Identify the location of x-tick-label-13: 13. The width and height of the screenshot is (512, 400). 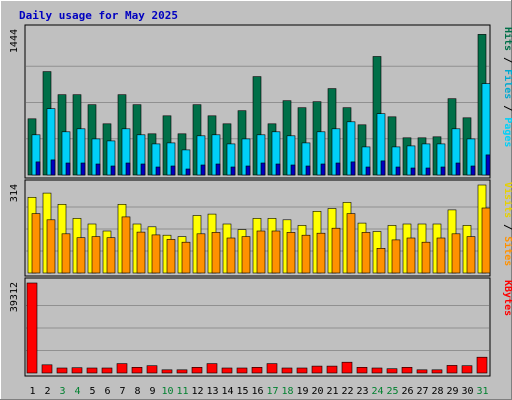
(212, 391).